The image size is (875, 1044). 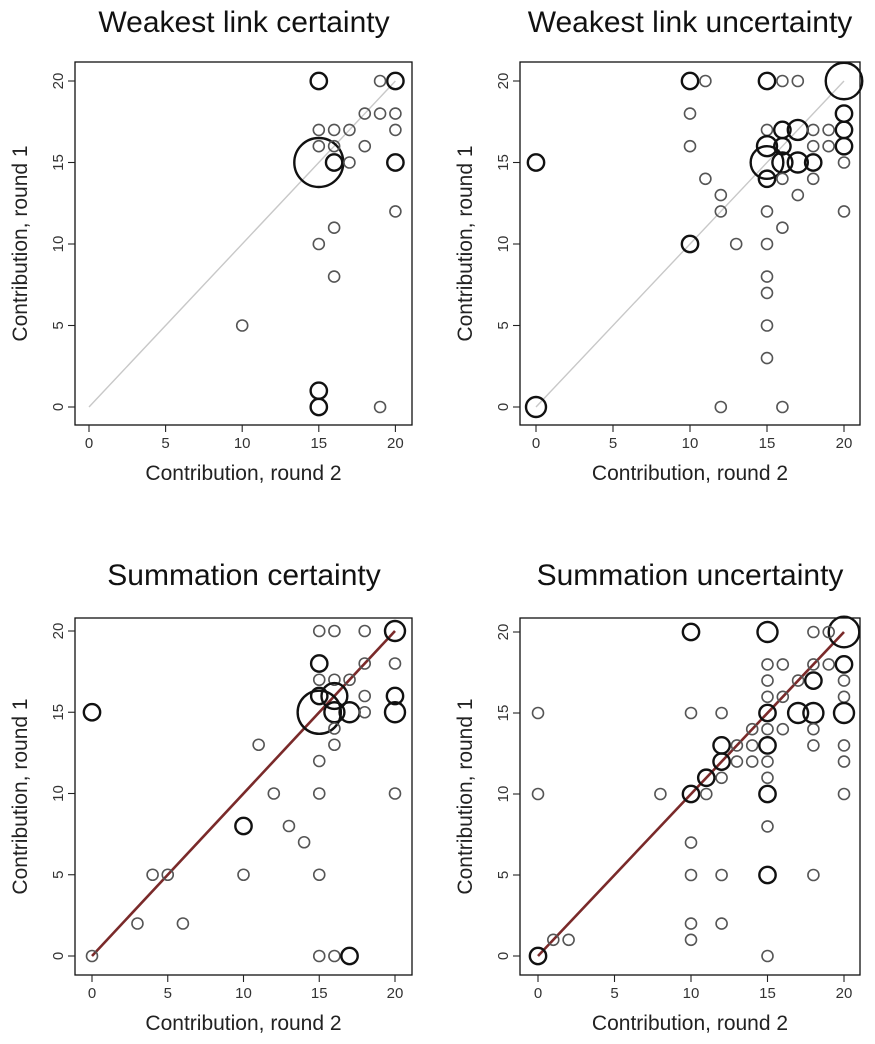 What do you see at coordinates (503, 956) in the screenshot?
I see `y-tick-label: 0` at bounding box center [503, 956].